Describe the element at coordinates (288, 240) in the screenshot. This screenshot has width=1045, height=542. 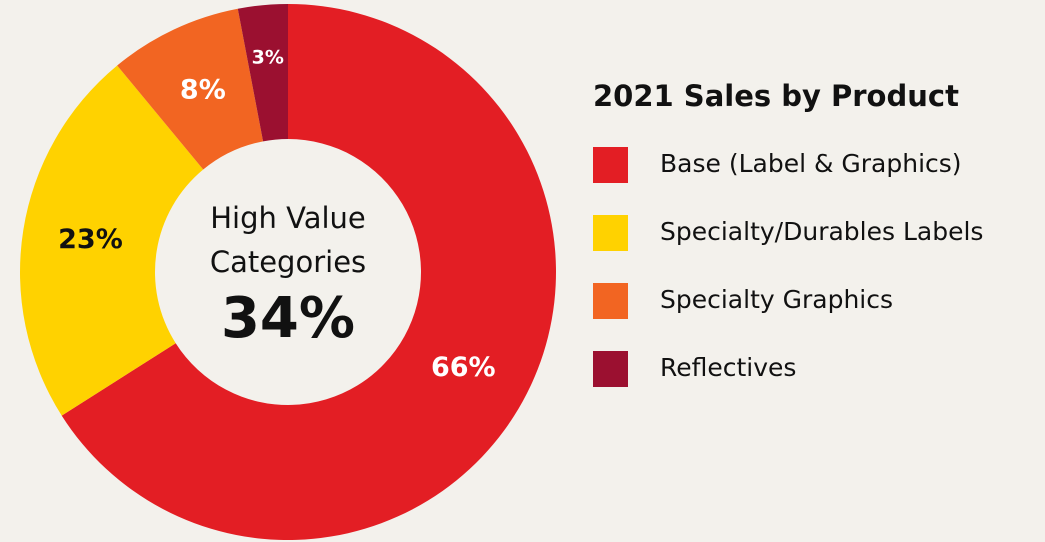
I see `center-label: High Value Categories` at that location.